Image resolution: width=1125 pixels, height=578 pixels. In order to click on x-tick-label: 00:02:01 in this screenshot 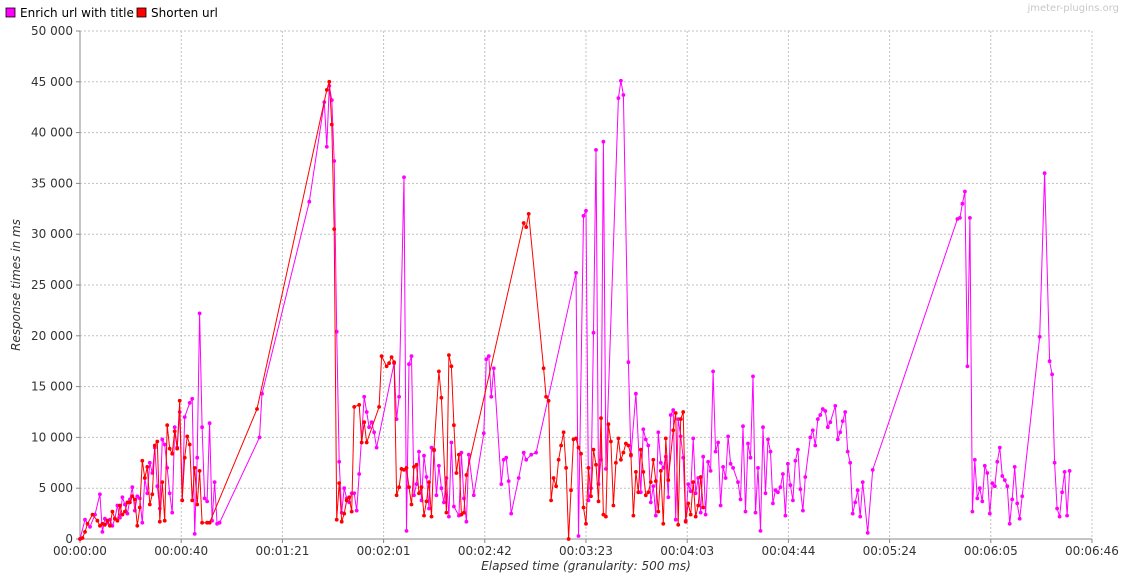, I will do `click(384, 551)`.